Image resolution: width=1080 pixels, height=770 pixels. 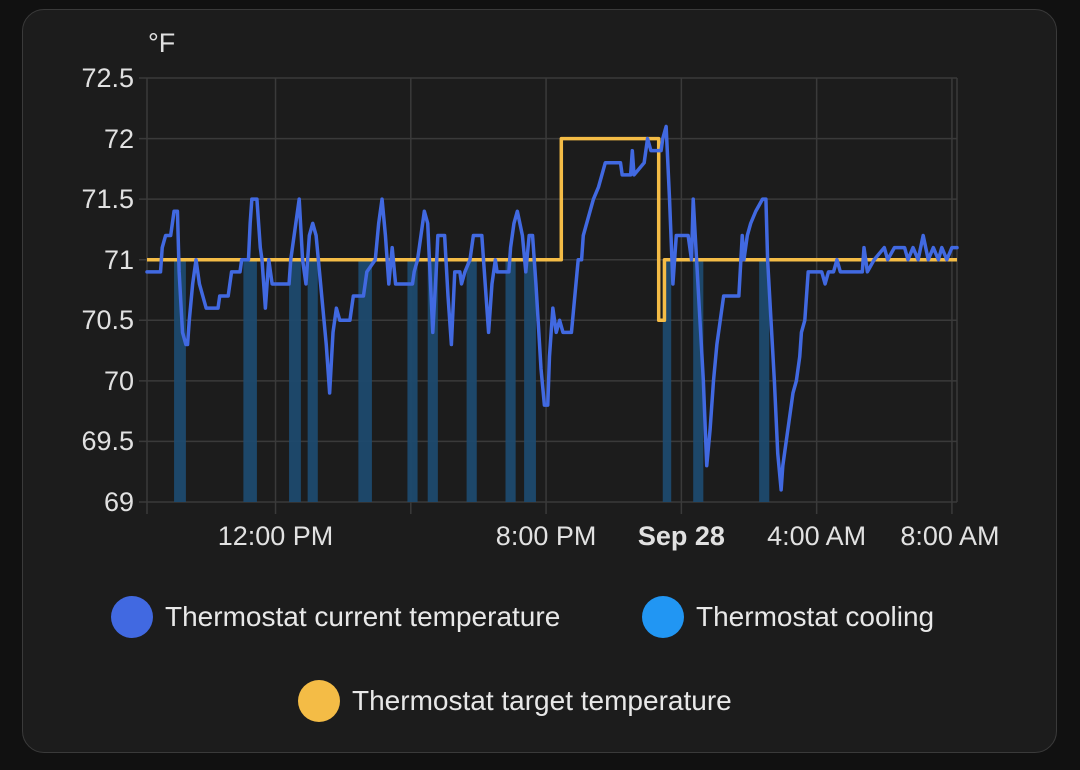 What do you see at coordinates (546, 536) in the screenshot?
I see `x-tick-label: 8:00 PM` at bounding box center [546, 536].